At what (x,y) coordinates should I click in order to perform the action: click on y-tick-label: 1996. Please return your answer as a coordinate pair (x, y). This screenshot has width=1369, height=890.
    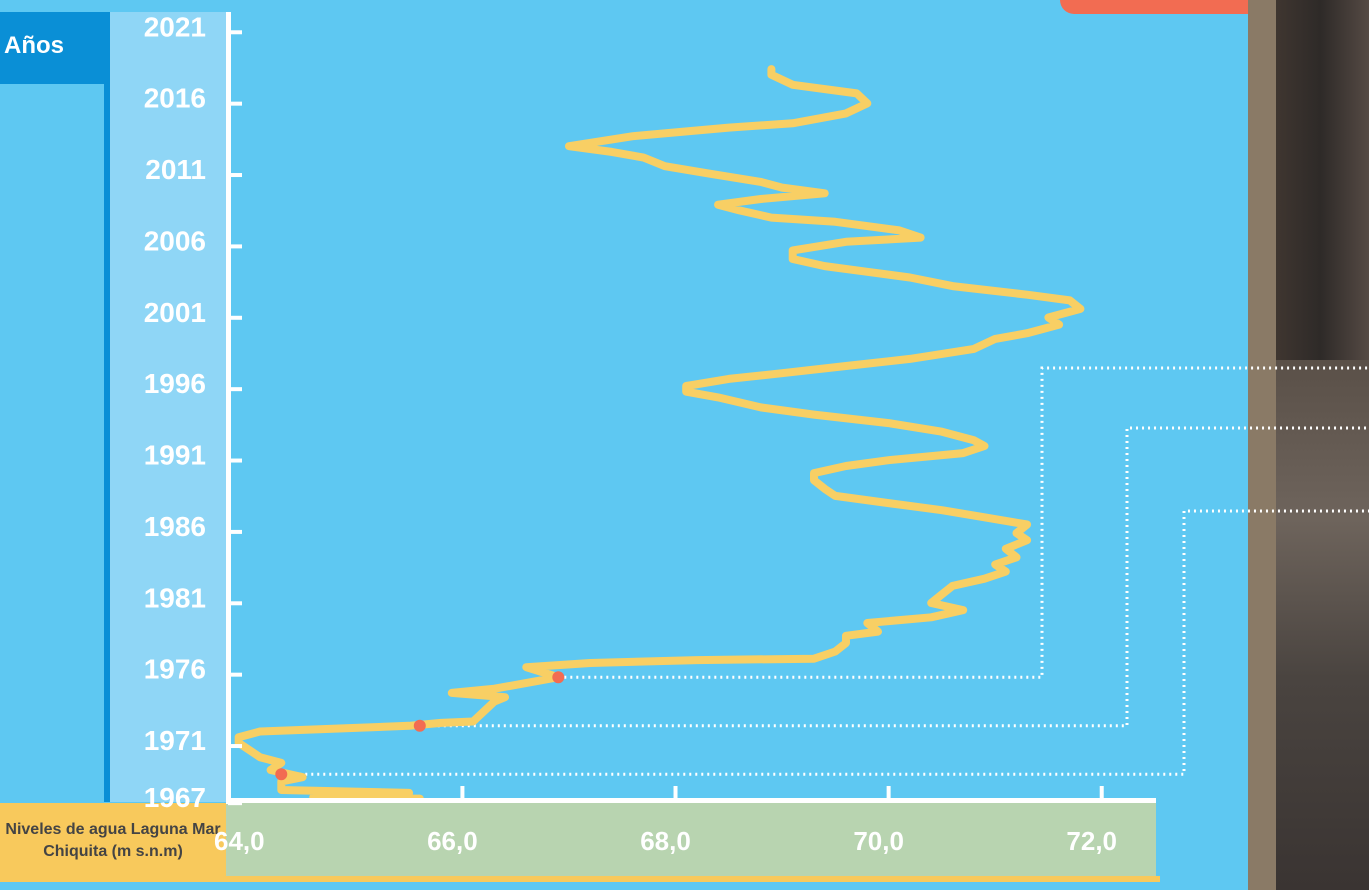
    Looking at the image, I should click on (175, 383).